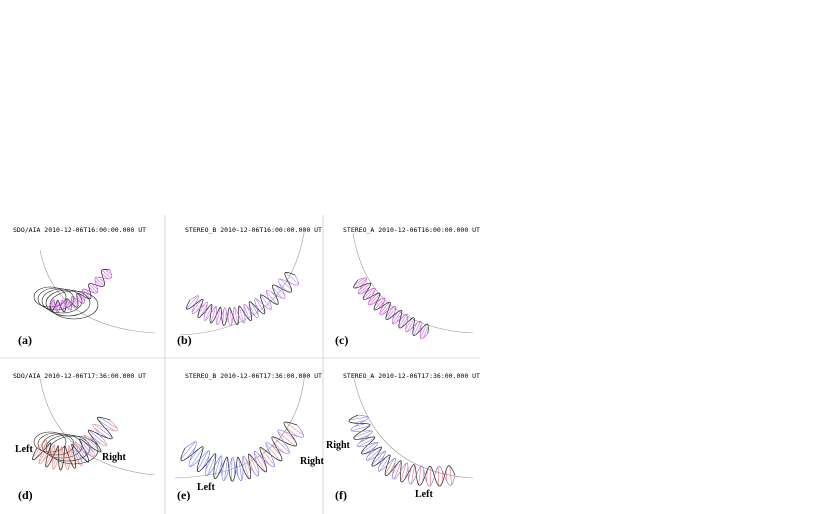  What do you see at coordinates (114, 457) in the screenshot?
I see `annotation: Right` at bounding box center [114, 457].